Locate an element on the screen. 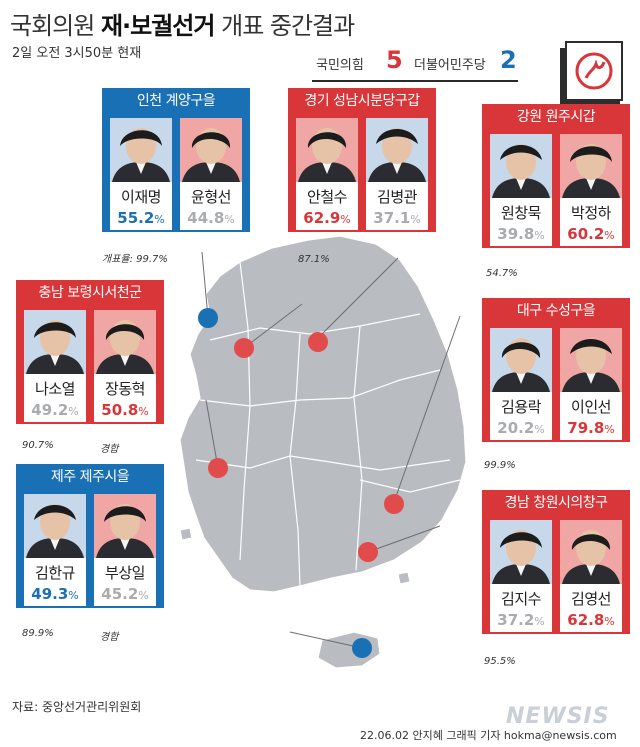 The height and width of the screenshot is (747, 640). candidate-name: 김용락 is located at coordinates (521, 407).